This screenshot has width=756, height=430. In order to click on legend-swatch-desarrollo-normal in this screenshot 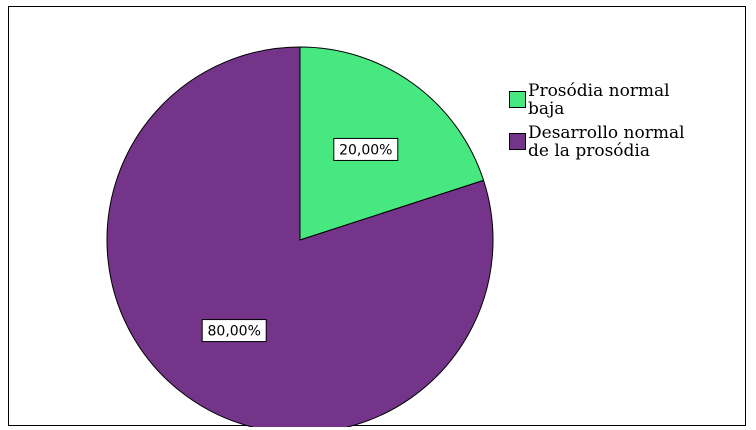, I will do `click(517, 141)`.